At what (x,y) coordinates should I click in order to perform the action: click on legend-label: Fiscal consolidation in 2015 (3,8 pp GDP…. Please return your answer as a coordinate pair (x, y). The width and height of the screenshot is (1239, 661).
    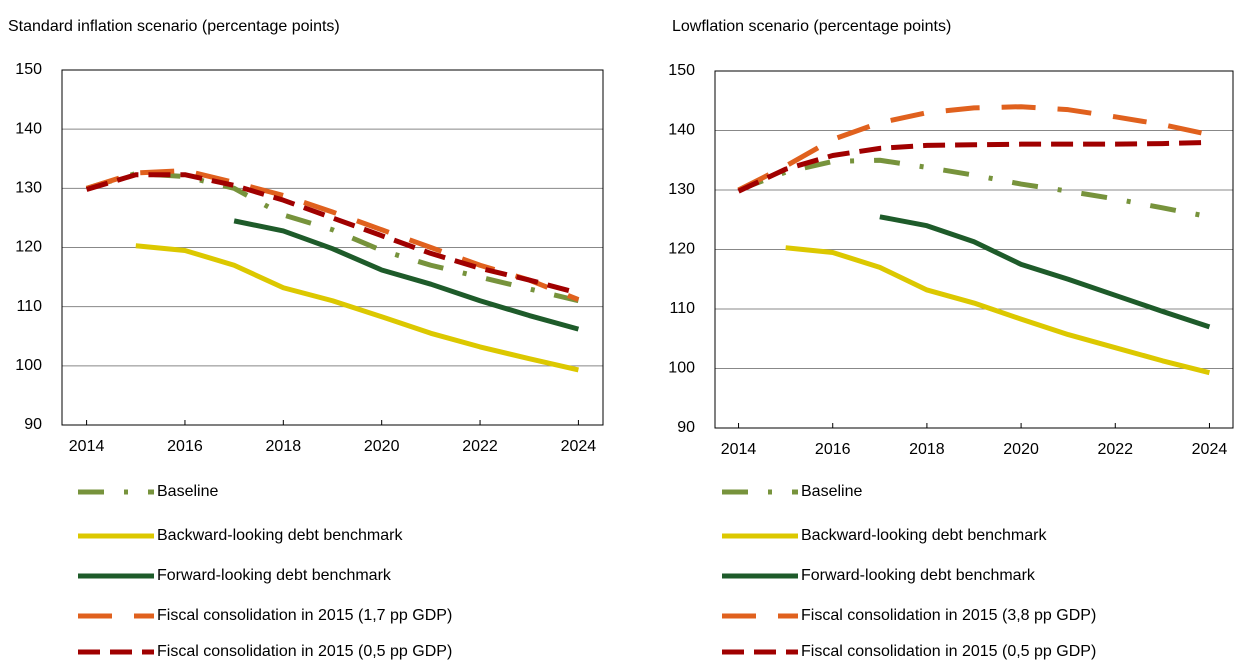
    Looking at the image, I should click on (948, 615).